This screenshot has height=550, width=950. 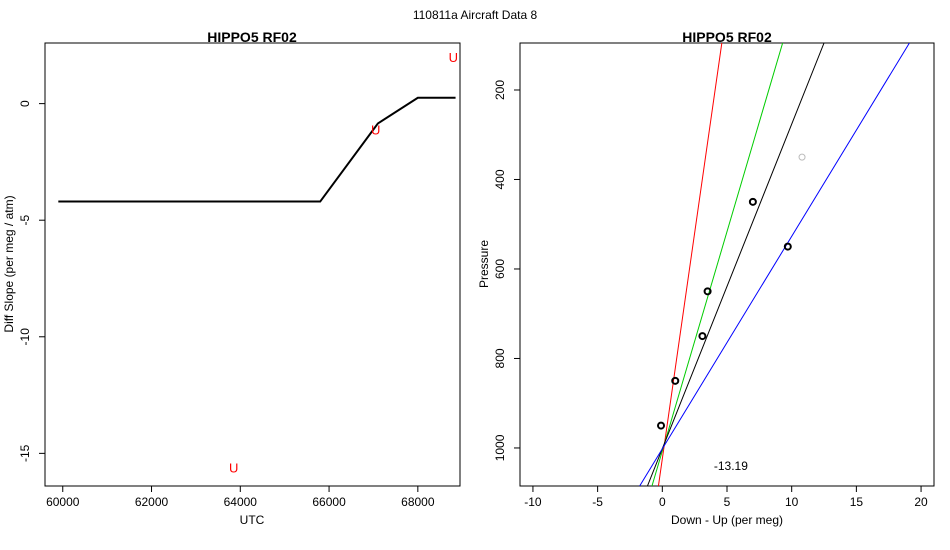 I want to click on right-y-tick-label: 600, so click(x=500, y=269).